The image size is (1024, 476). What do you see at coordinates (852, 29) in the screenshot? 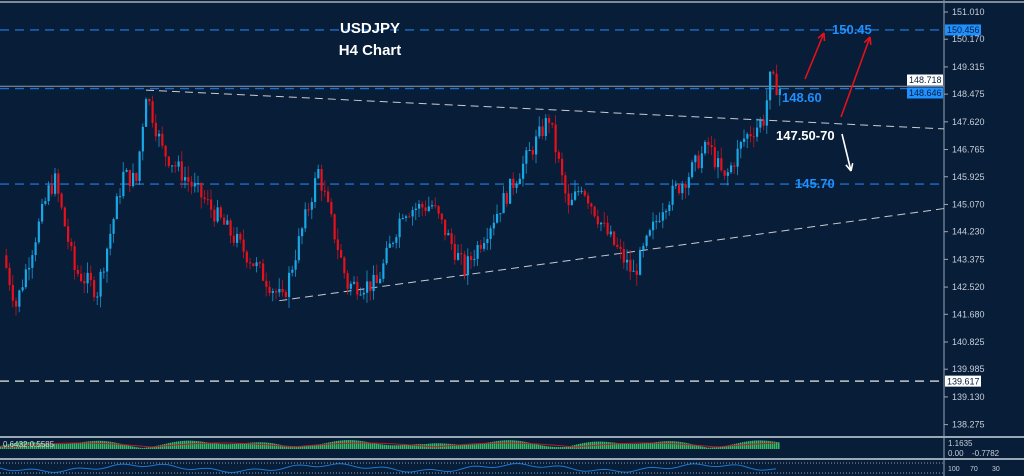
I see `level-annotation: 150.45` at bounding box center [852, 29].